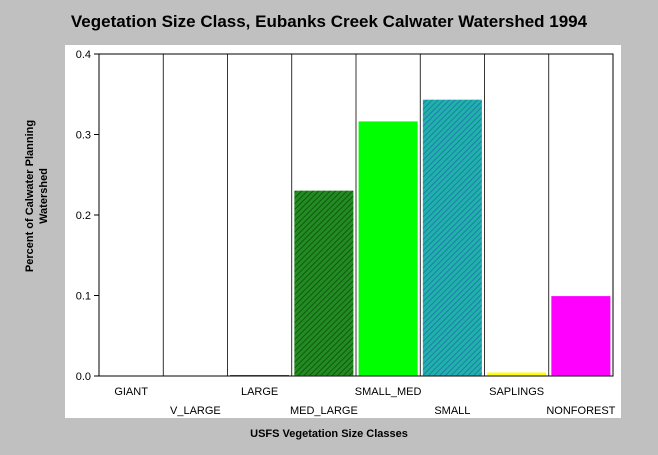 This screenshot has width=658, height=455. I want to click on y-tick-label: 0.0, so click(83, 377).